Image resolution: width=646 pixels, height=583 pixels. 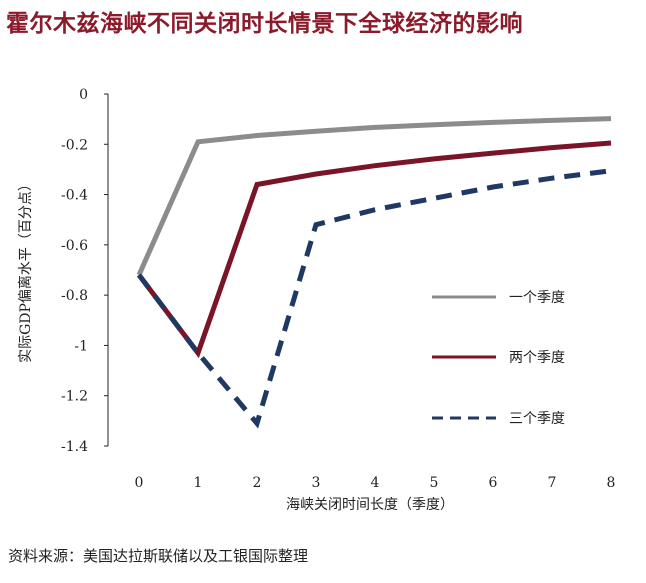 What do you see at coordinates (74, 296) in the screenshot?
I see `y-tick-label: -0.8` at bounding box center [74, 296].